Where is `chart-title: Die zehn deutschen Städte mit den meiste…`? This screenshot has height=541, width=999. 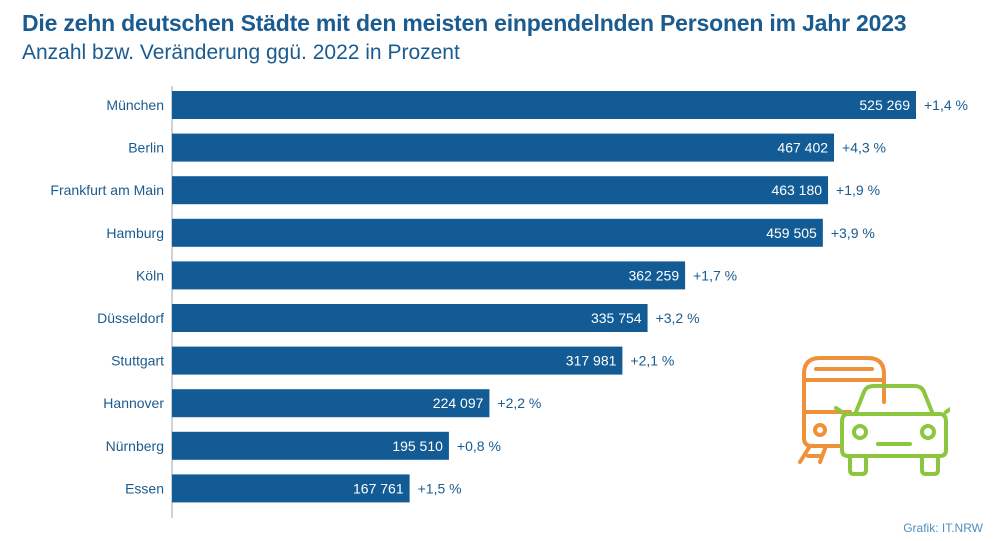 chart-title: Die zehn deutschen Städte mit den meiste… is located at coordinates (464, 23).